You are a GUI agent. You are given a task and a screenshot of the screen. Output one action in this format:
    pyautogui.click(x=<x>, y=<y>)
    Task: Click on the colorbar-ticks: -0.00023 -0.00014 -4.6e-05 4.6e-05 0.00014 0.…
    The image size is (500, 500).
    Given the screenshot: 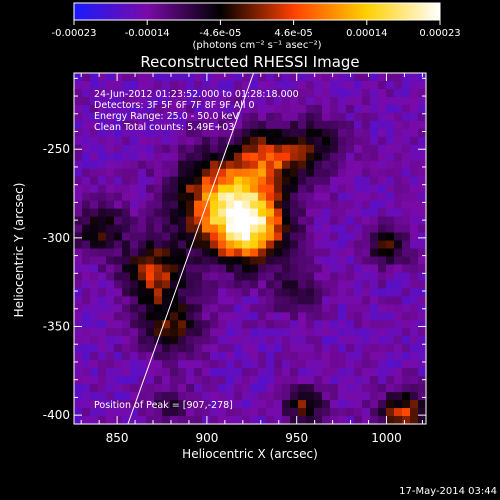 What is the action you would take?
    pyautogui.click(x=256, y=29)
    